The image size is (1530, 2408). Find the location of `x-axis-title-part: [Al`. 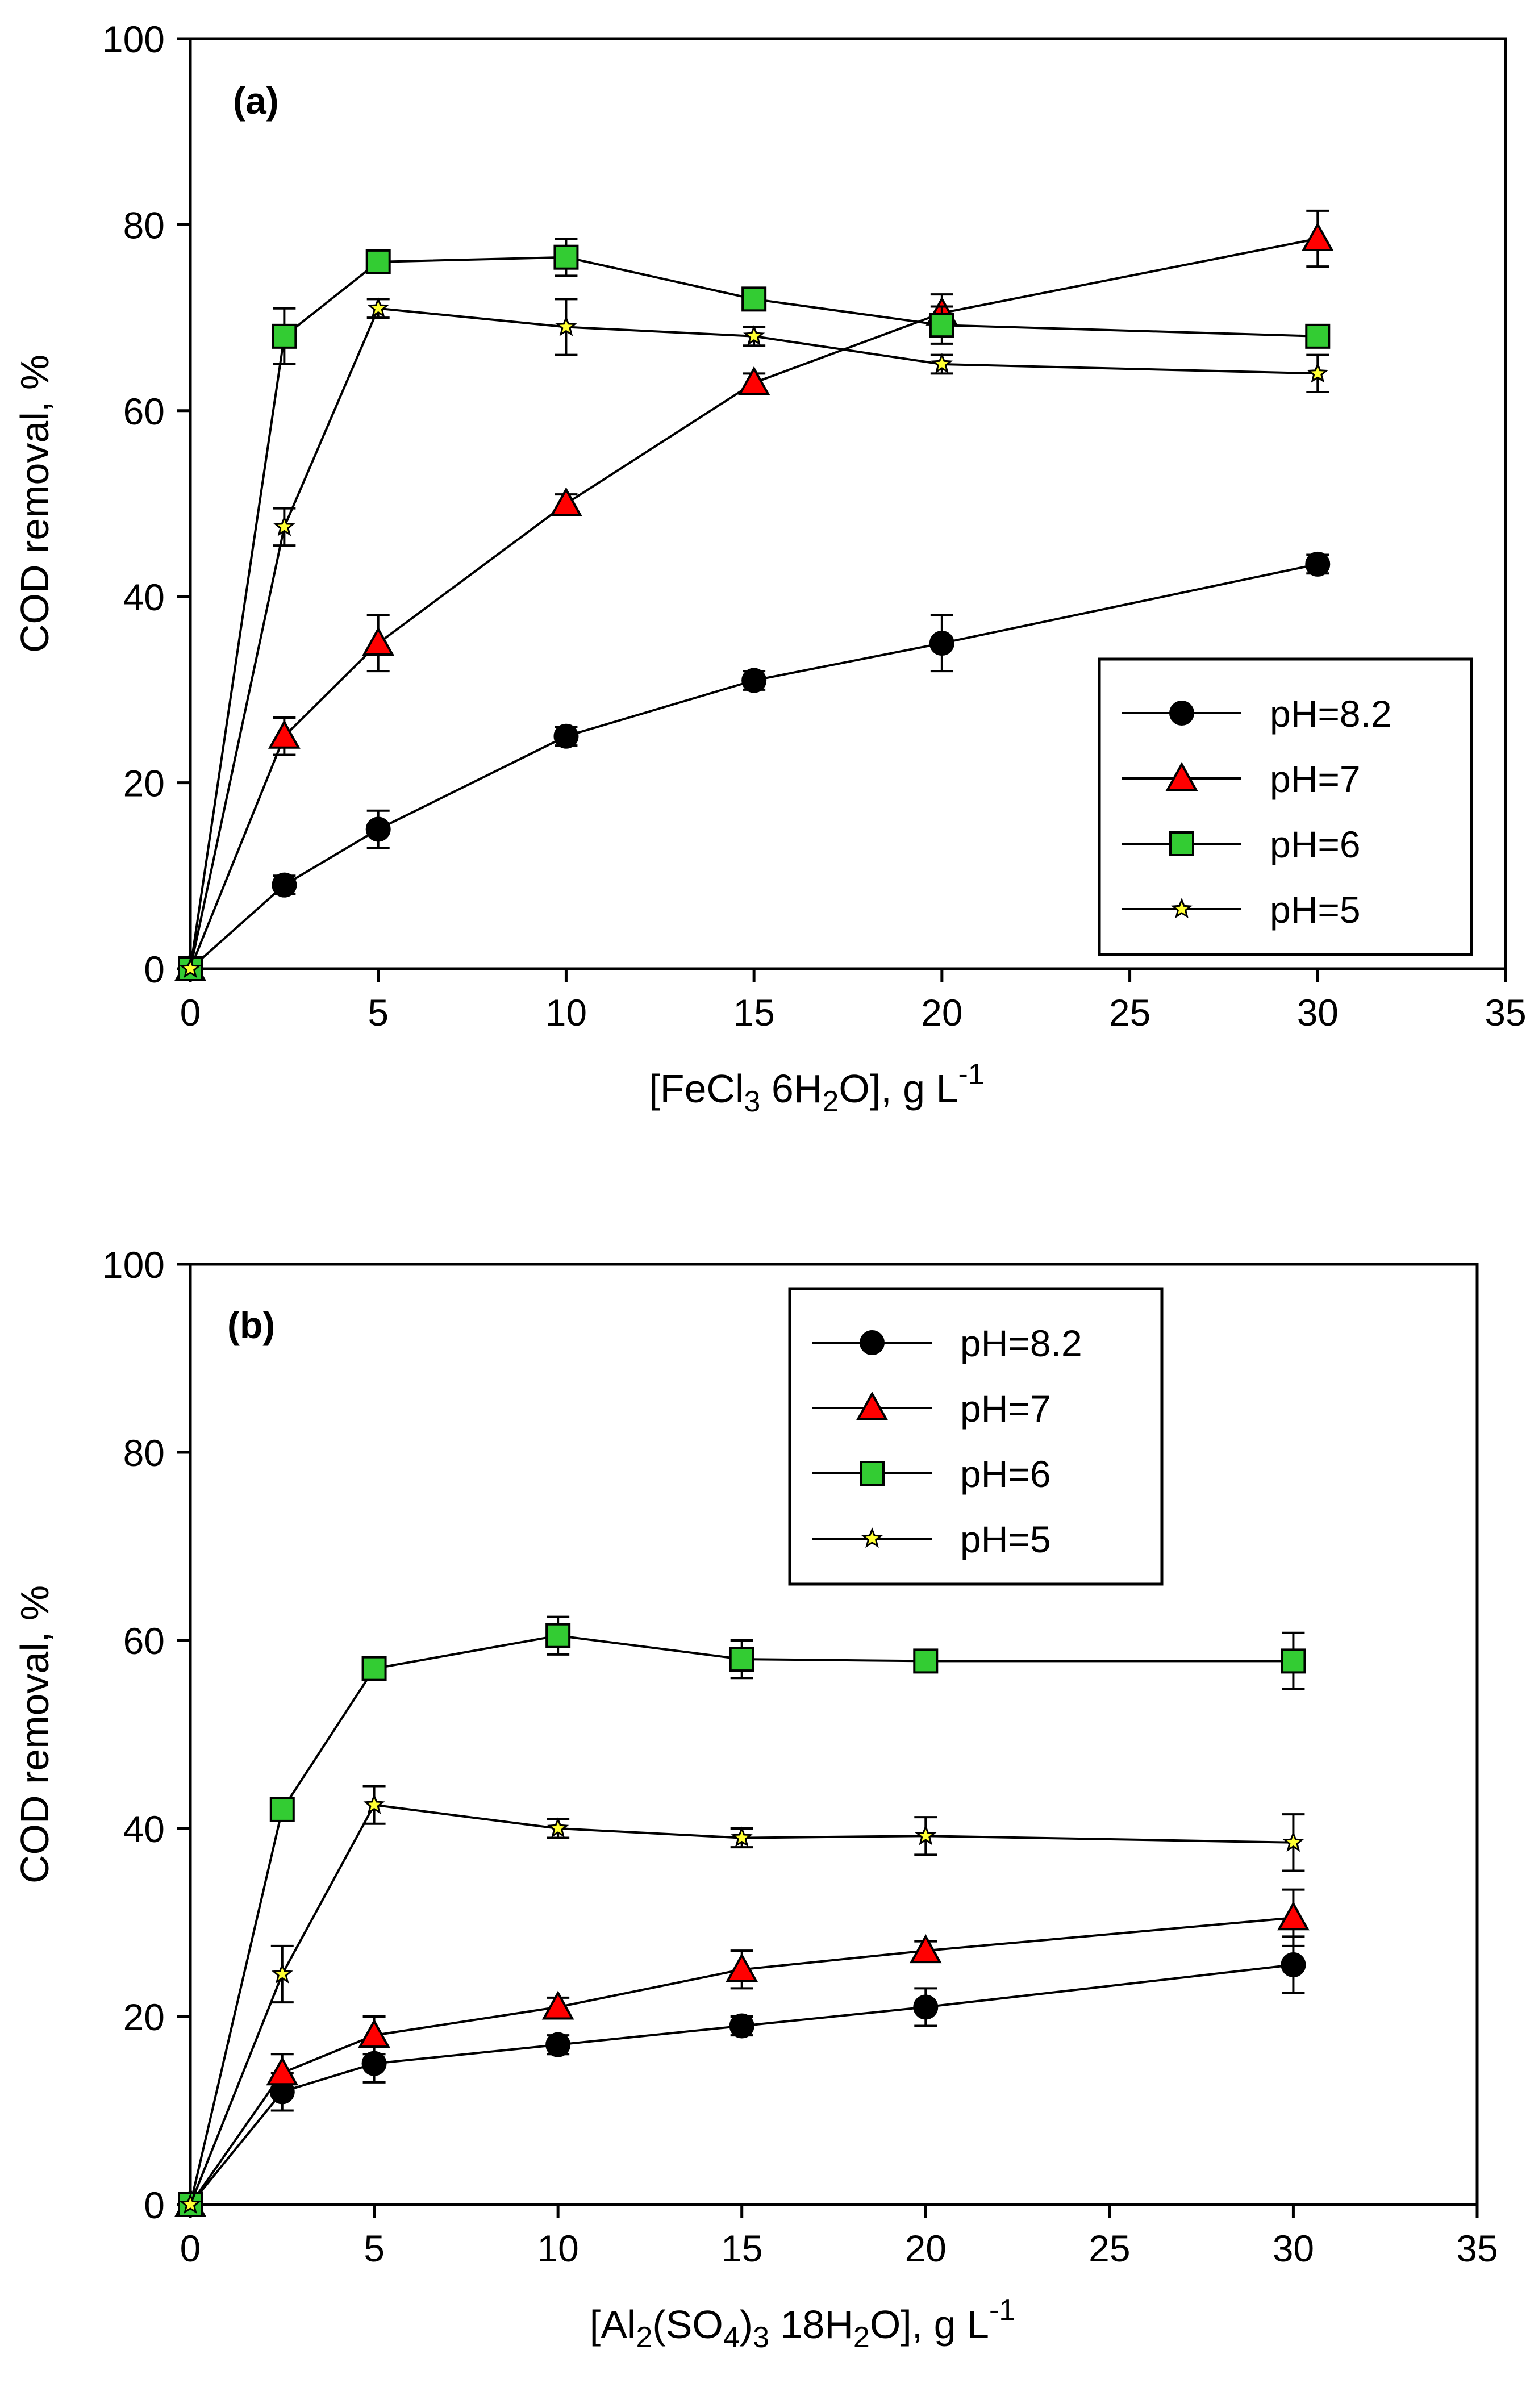

x-axis-title-part: [Al is located at coordinates (613, 2324).